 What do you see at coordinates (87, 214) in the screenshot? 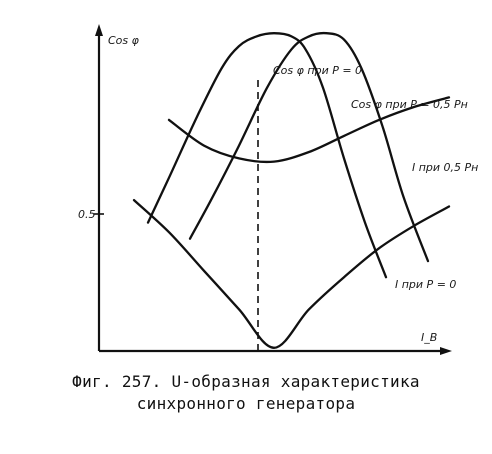
I see `y-tick-label: 0.5` at bounding box center [87, 214].